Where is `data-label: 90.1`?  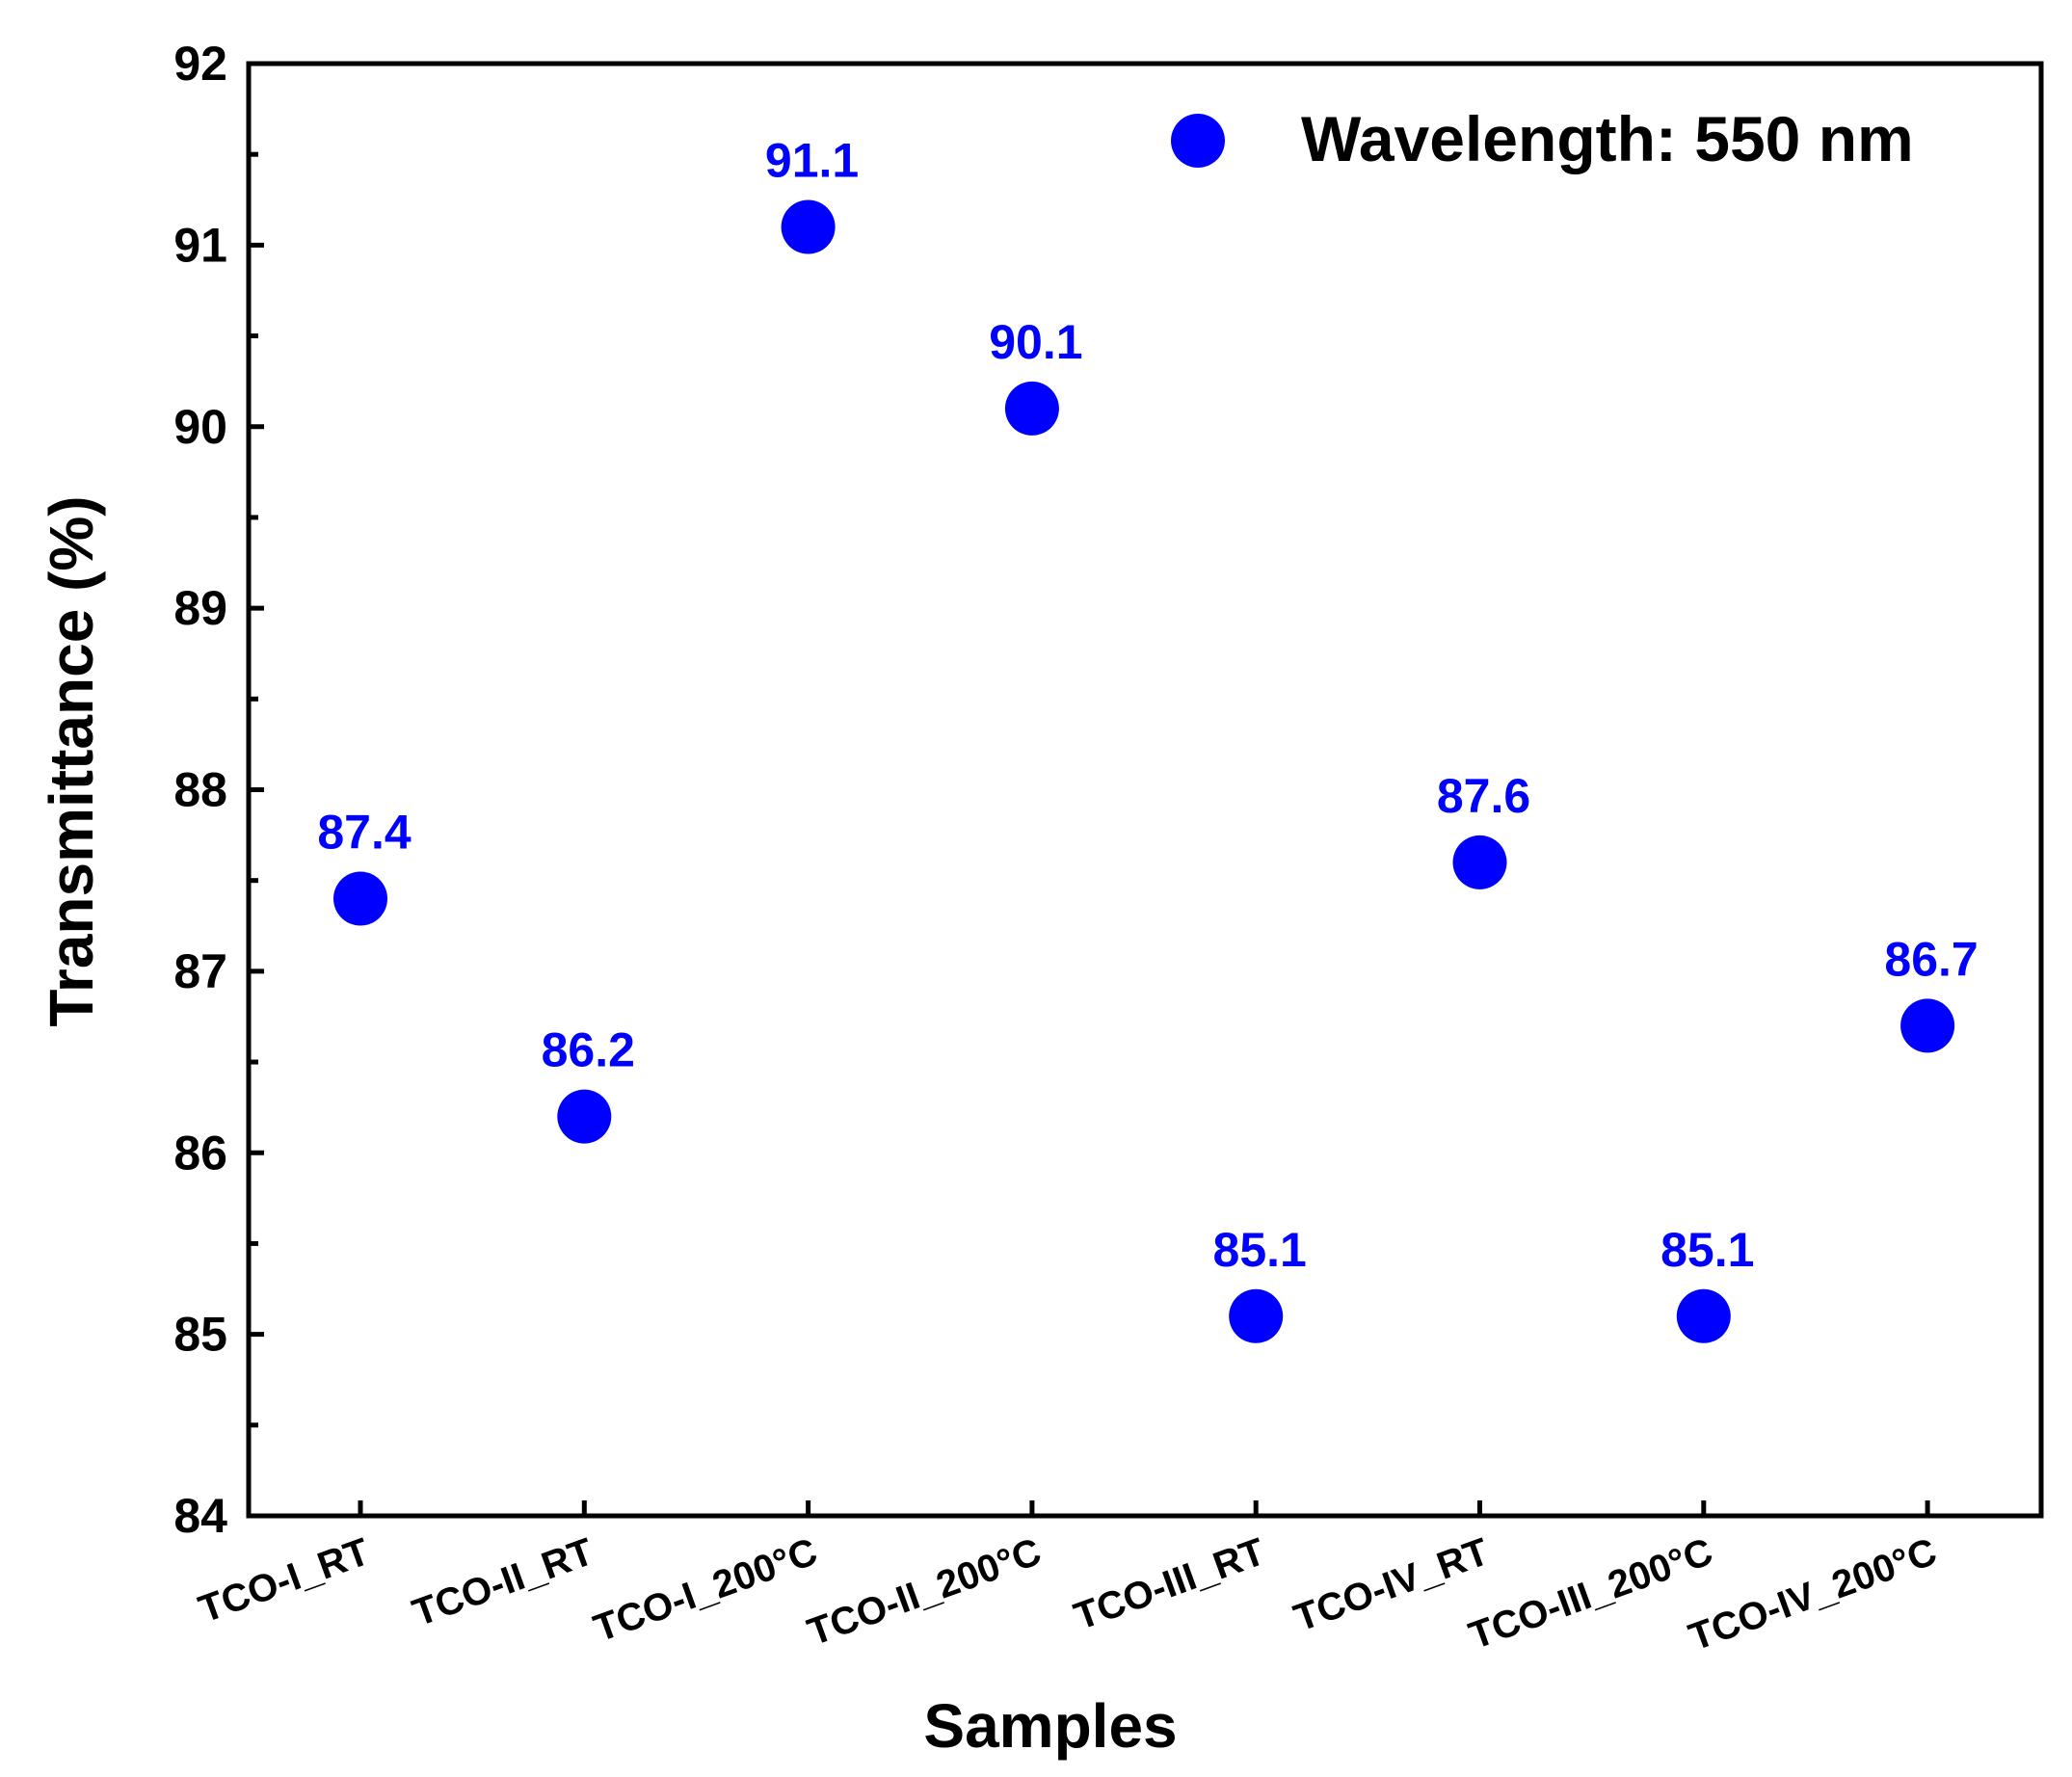 data-label: 90.1 is located at coordinates (1035, 342).